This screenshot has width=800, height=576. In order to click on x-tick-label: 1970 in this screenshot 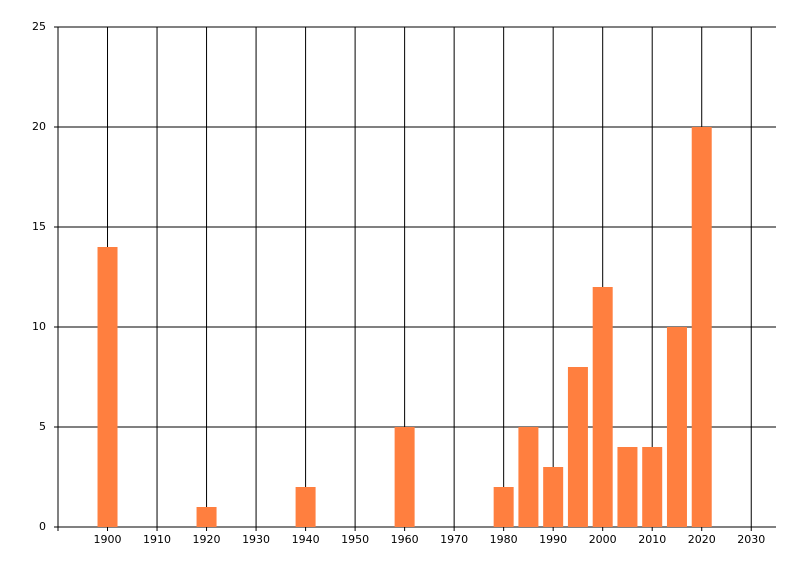, I will do `click(454, 539)`.